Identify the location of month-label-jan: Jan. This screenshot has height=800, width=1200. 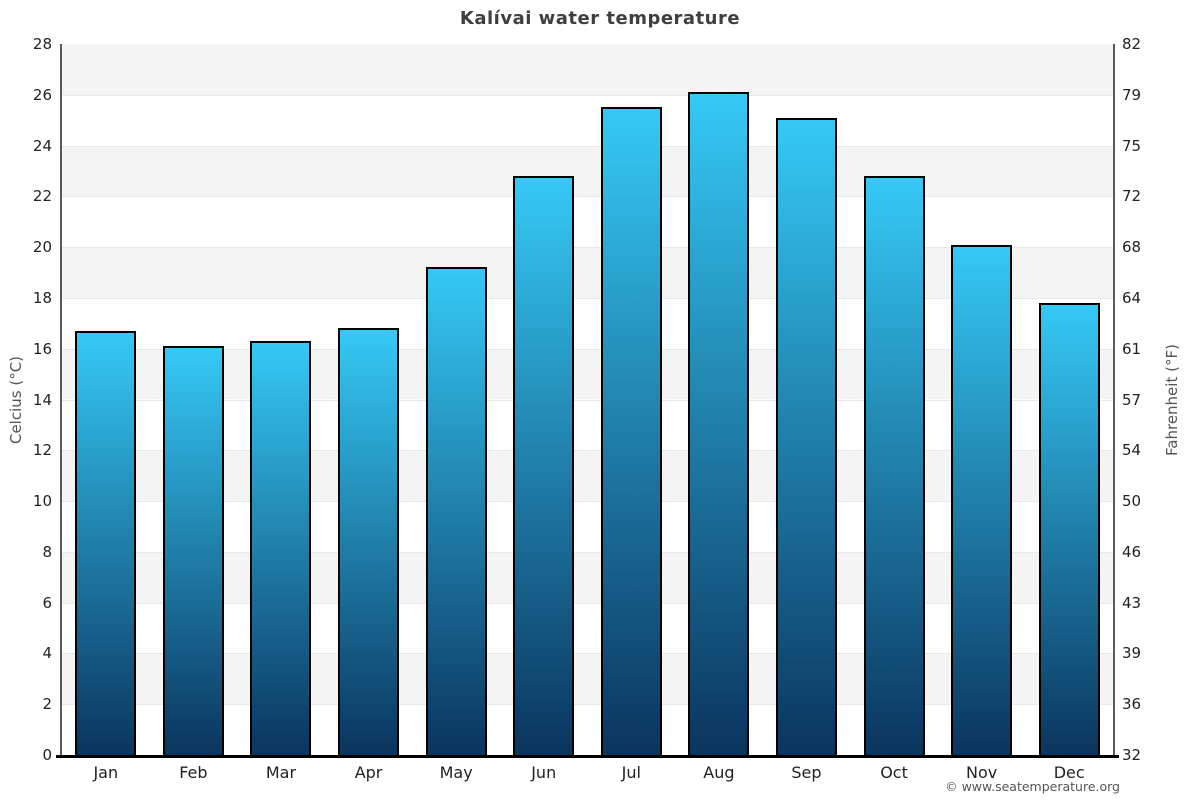
(106, 772).